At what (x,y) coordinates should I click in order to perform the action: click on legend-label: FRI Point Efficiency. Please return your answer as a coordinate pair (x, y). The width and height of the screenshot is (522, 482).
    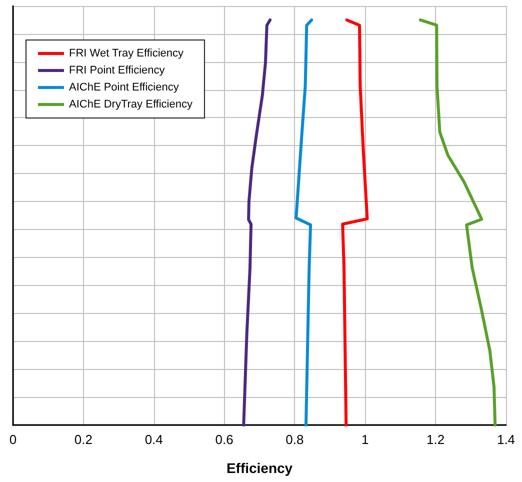
    Looking at the image, I should click on (117, 70).